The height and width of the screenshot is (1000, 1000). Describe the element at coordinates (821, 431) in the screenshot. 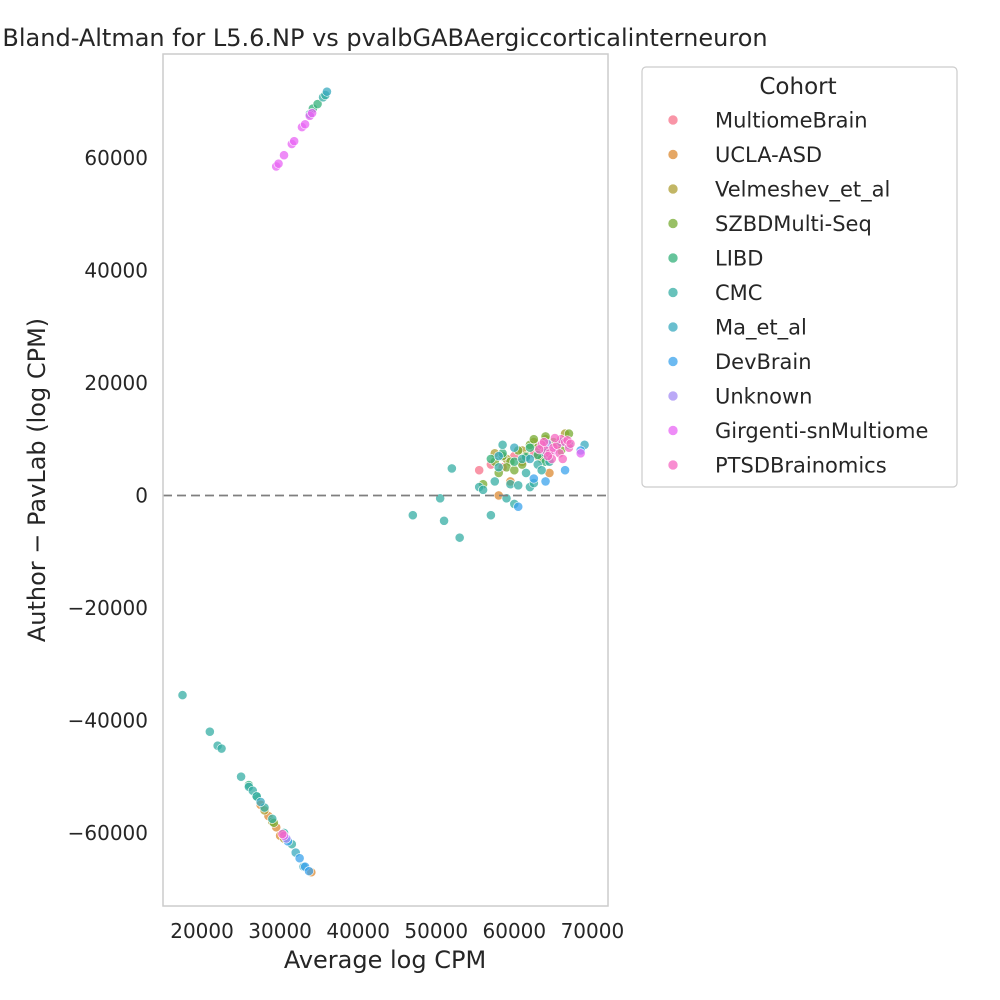

I see `legend-label: Girgenti-snMultiome` at that location.